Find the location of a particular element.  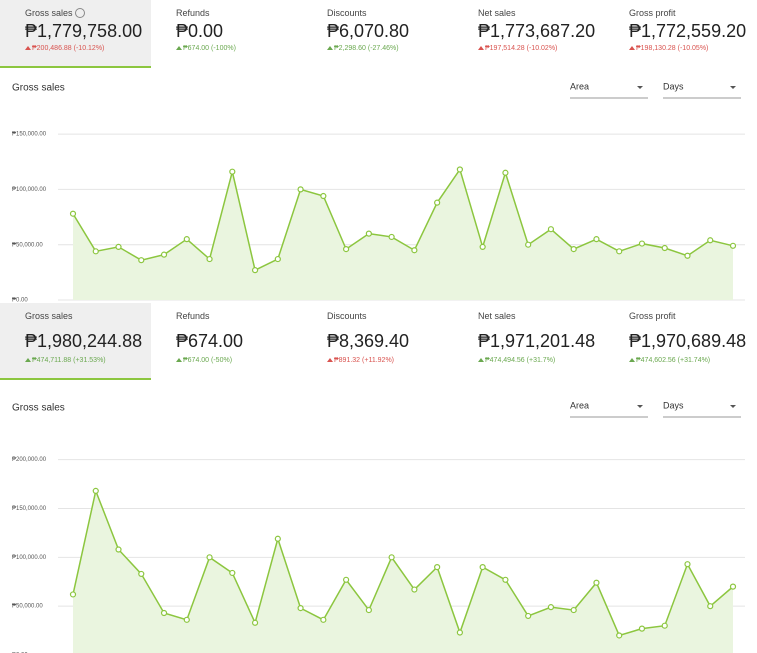

y-tick-label: ₱0.00 is located at coordinates (20, 300).